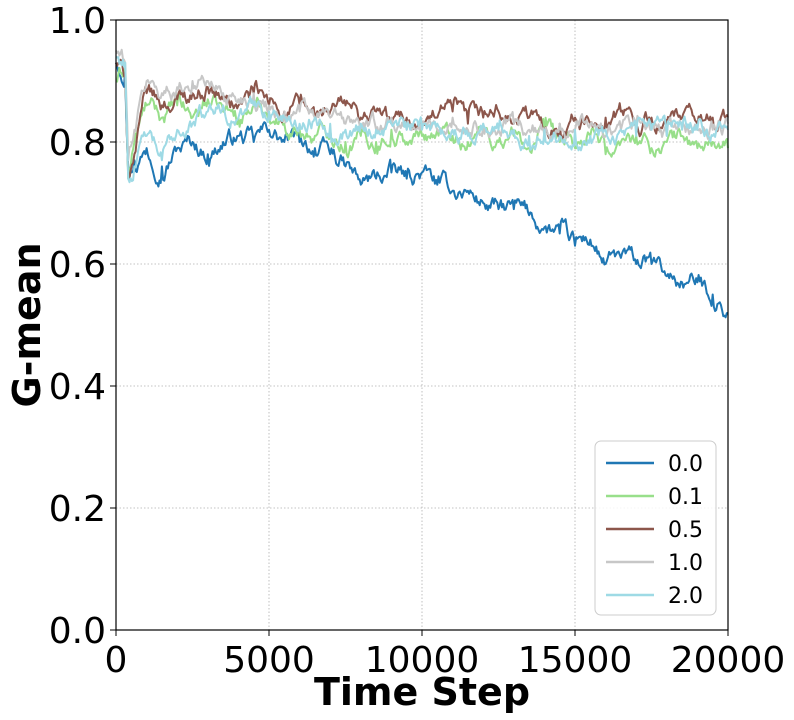 The height and width of the screenshot is (720, 794). I want to click on series-line-2.0, so click(422, 119).